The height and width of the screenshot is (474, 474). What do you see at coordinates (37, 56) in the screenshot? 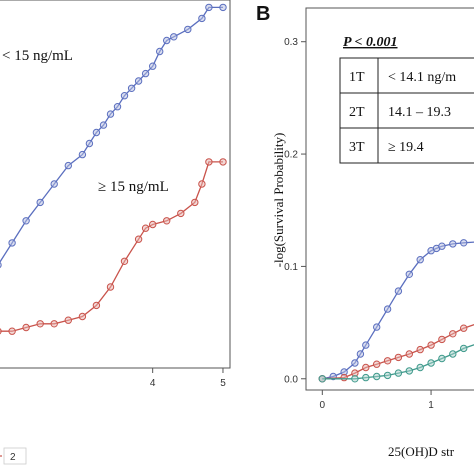
I see `panel-a-annotation-low: < 15 ng/mL` at bounding box center [37, 56].